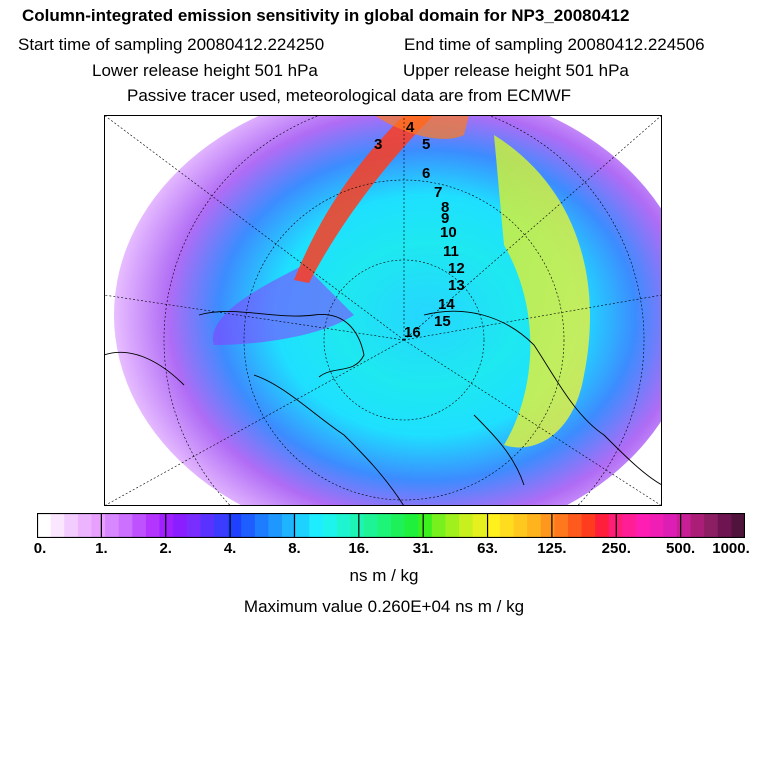  I want to click on colorbar-dividers, so click(391, 525).